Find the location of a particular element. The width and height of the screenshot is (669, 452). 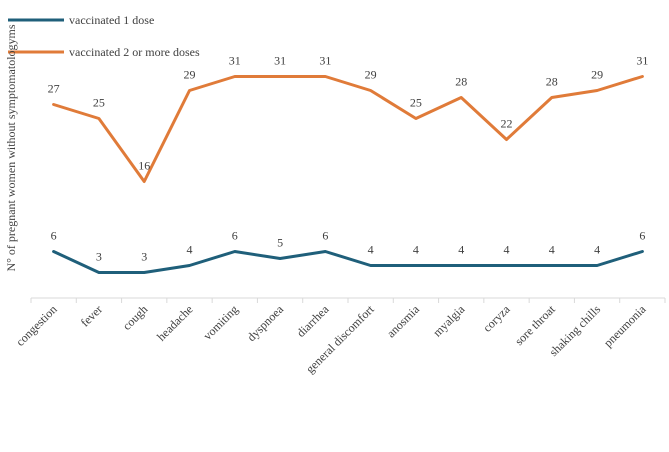

data-label: 27 is located at coordinates (54, 89).